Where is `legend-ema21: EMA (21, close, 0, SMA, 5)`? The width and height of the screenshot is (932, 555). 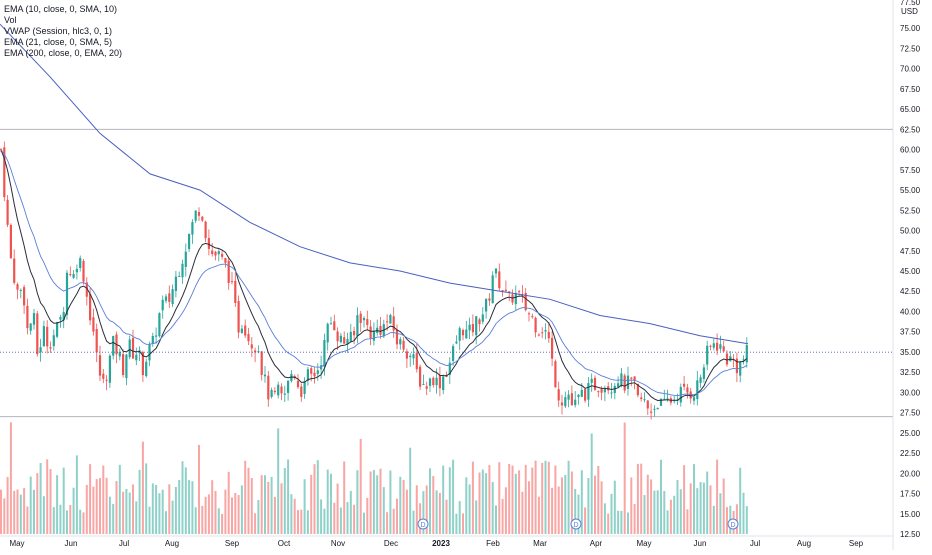
legend-ema21: EMA (21, close, 0, SMA, 5) is located at coordinates (58, 42).